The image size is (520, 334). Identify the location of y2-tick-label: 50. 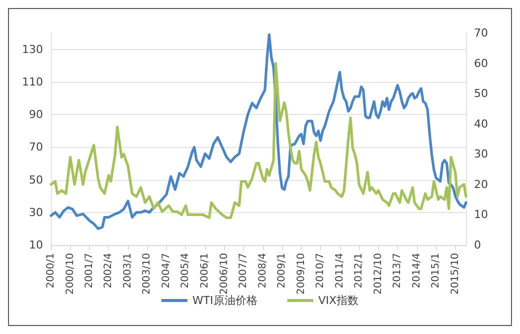
(481, 93).